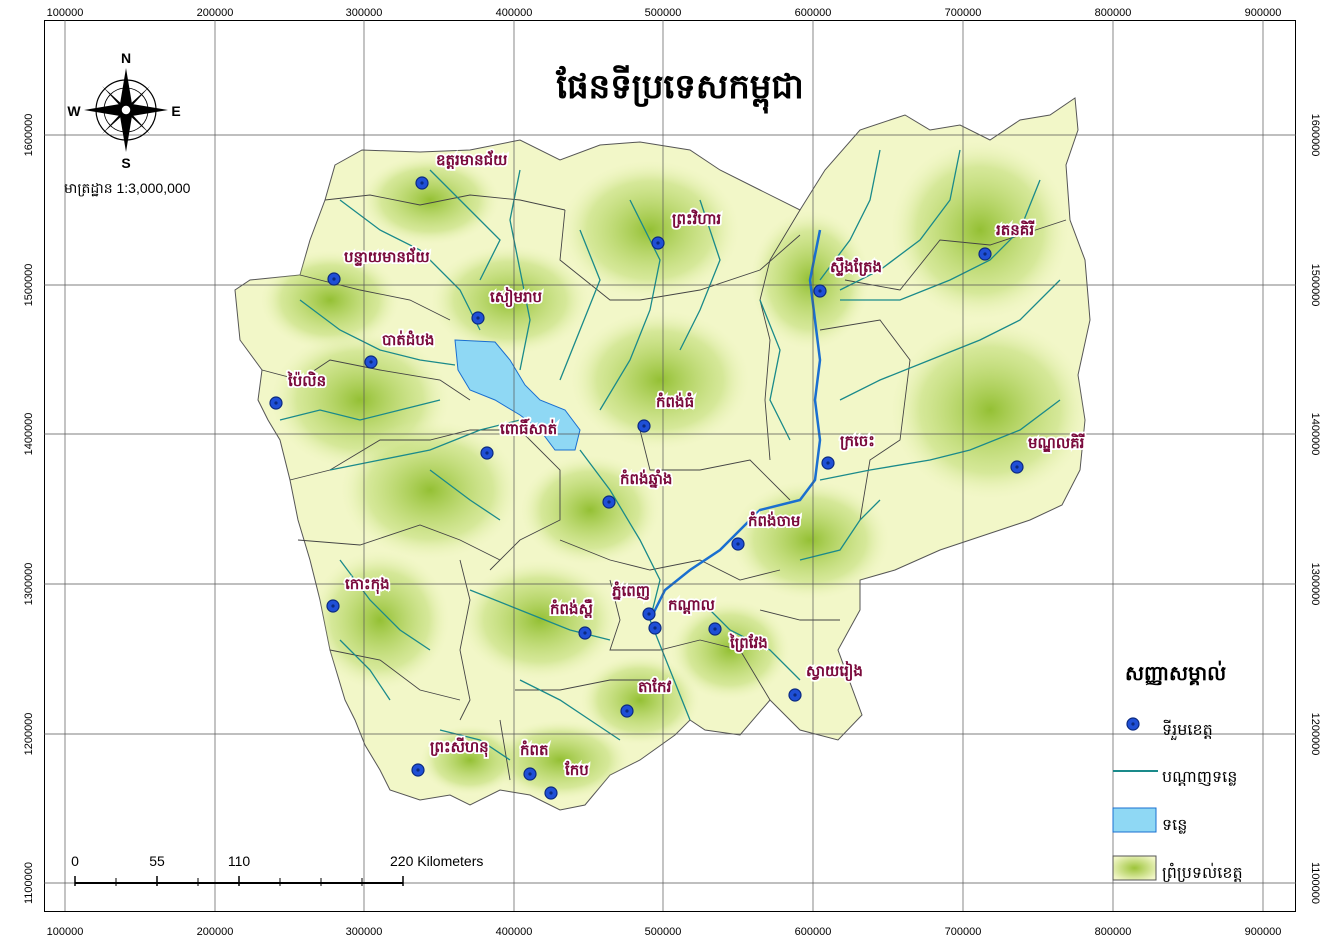 The image size is (1340, 947). What do you see at coordinates (709, 637) in the screenshot?
I see `province-capital-marker: ព្រៃវែង` at bounding box center [709, 637].